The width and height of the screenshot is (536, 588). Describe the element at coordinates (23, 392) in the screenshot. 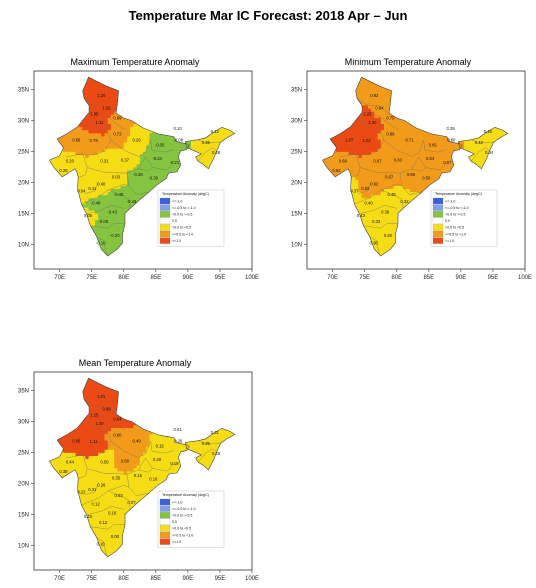

I see `y-tick-label: 35N` at that location.